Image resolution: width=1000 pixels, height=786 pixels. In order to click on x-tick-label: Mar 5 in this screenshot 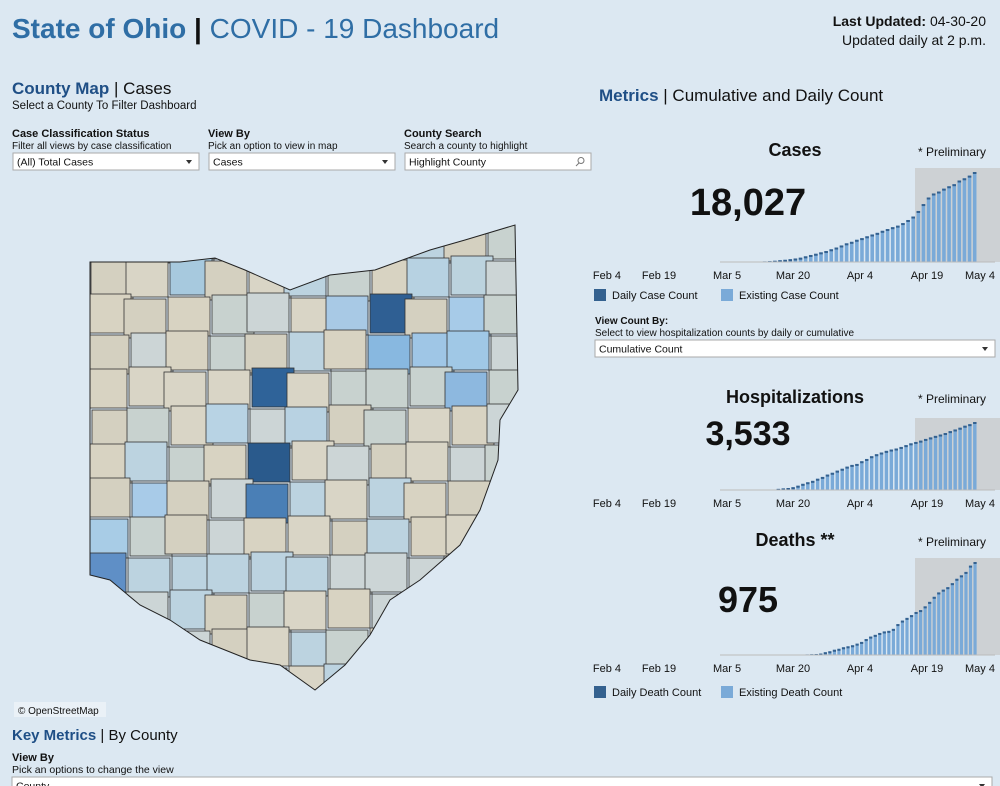, I will do `click(727, 276)`.